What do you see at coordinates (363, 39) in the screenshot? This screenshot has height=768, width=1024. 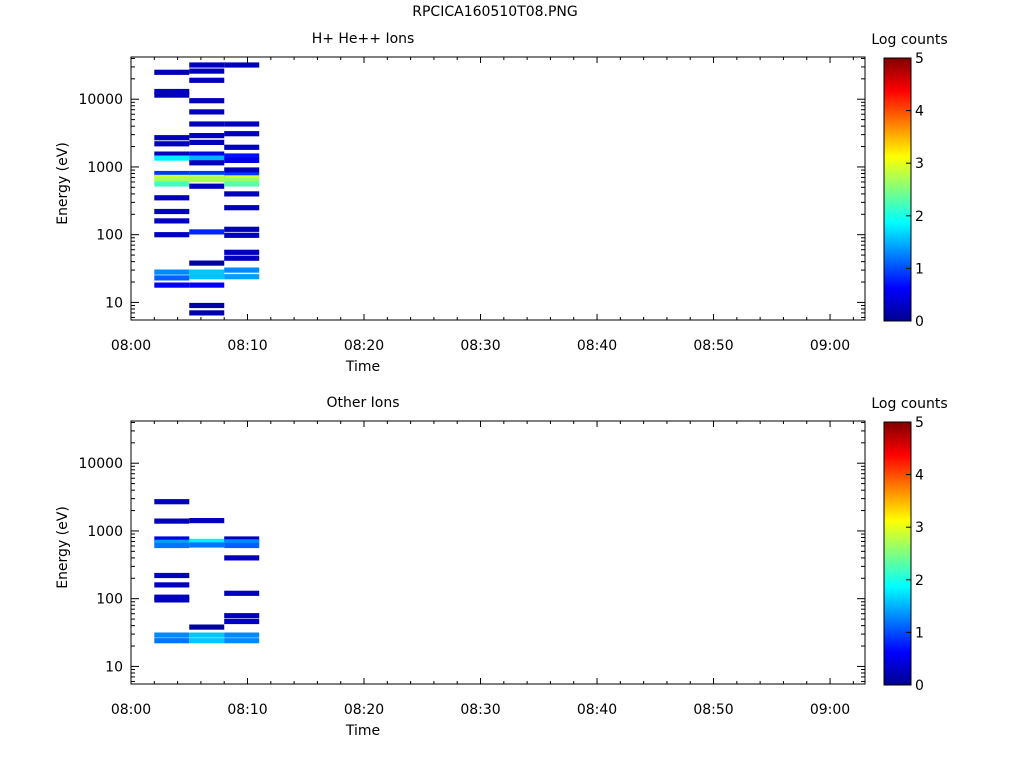 I see `panel-title: H+ He++ Ions` at bounding box center [363, 39].